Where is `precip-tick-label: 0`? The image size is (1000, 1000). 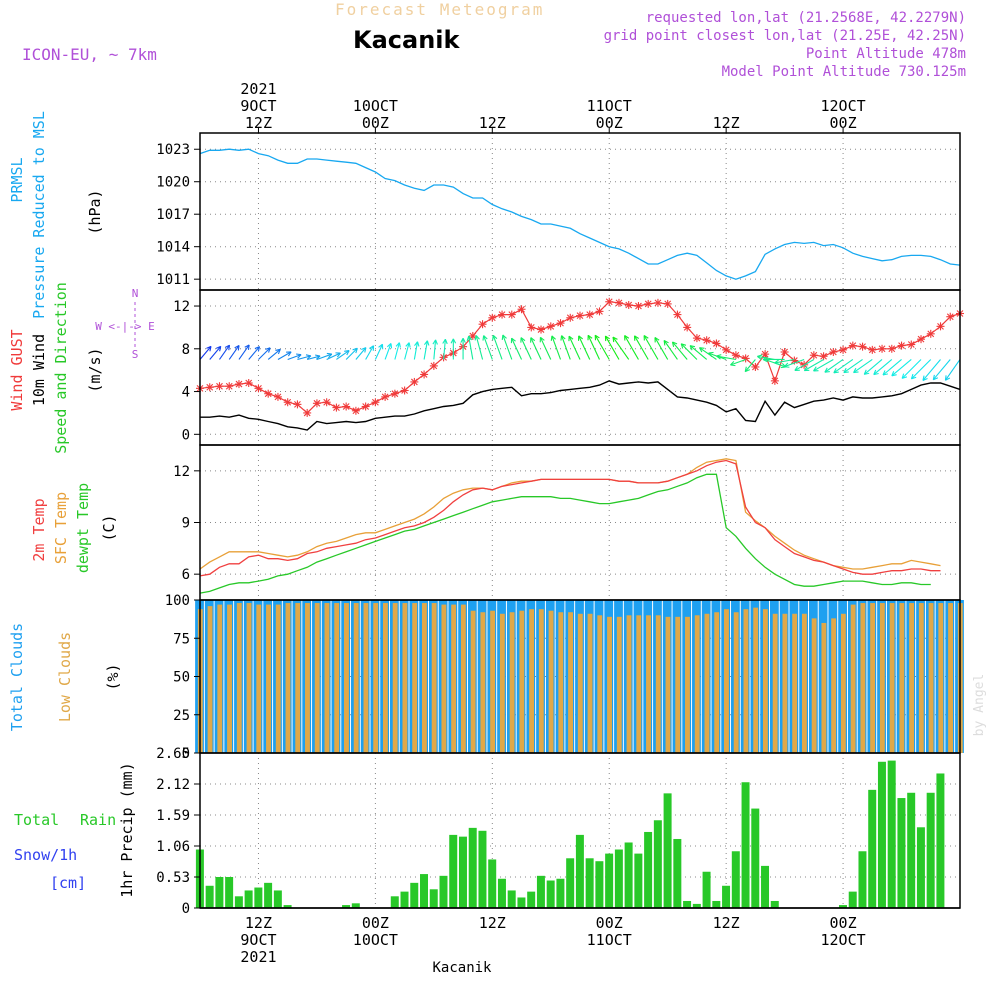 precip-tick-label: 0 is located at coordinates (186, 909).